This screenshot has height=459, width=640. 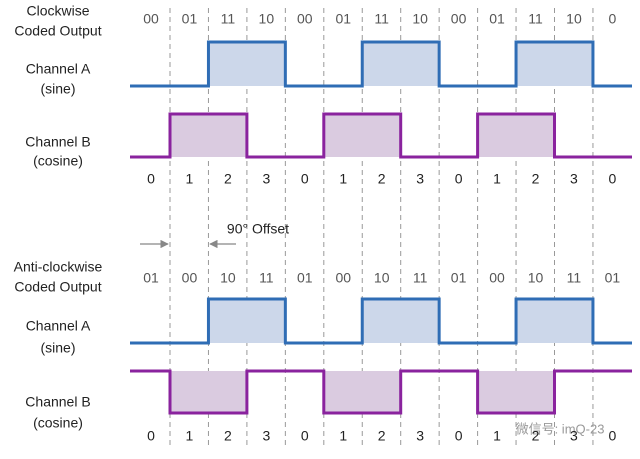 I want to click on offset-label: 90° Offset, so click(x=258, y=229).